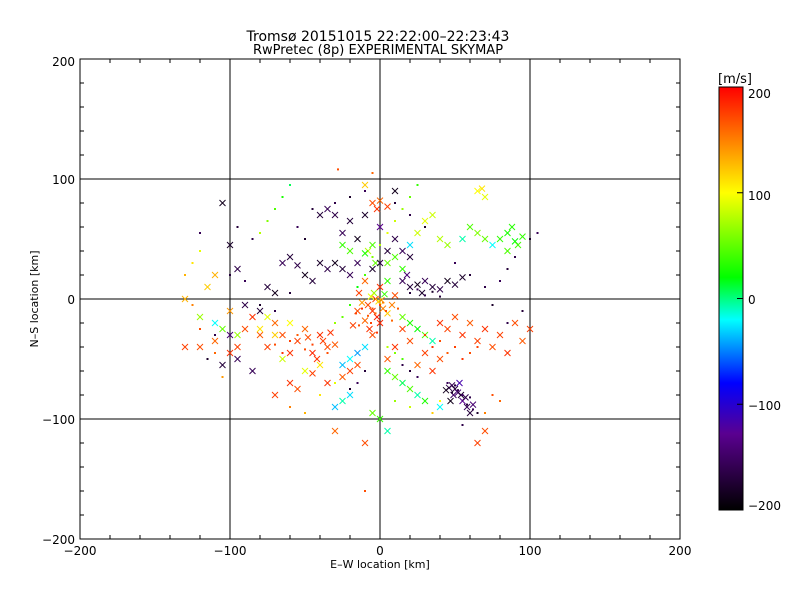  I want to click on colorbar-unit-label: [m/s], so click(735, 79).